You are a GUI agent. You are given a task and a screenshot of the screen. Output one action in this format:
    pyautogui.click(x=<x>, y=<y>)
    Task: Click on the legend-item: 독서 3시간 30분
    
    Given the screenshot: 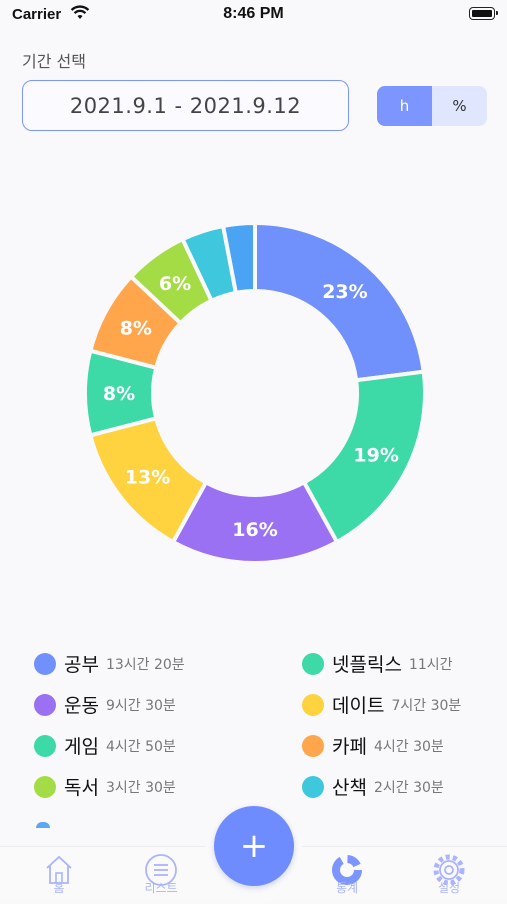 What is the action you would take?
    pyautogui.click(x=105, y=786)
    